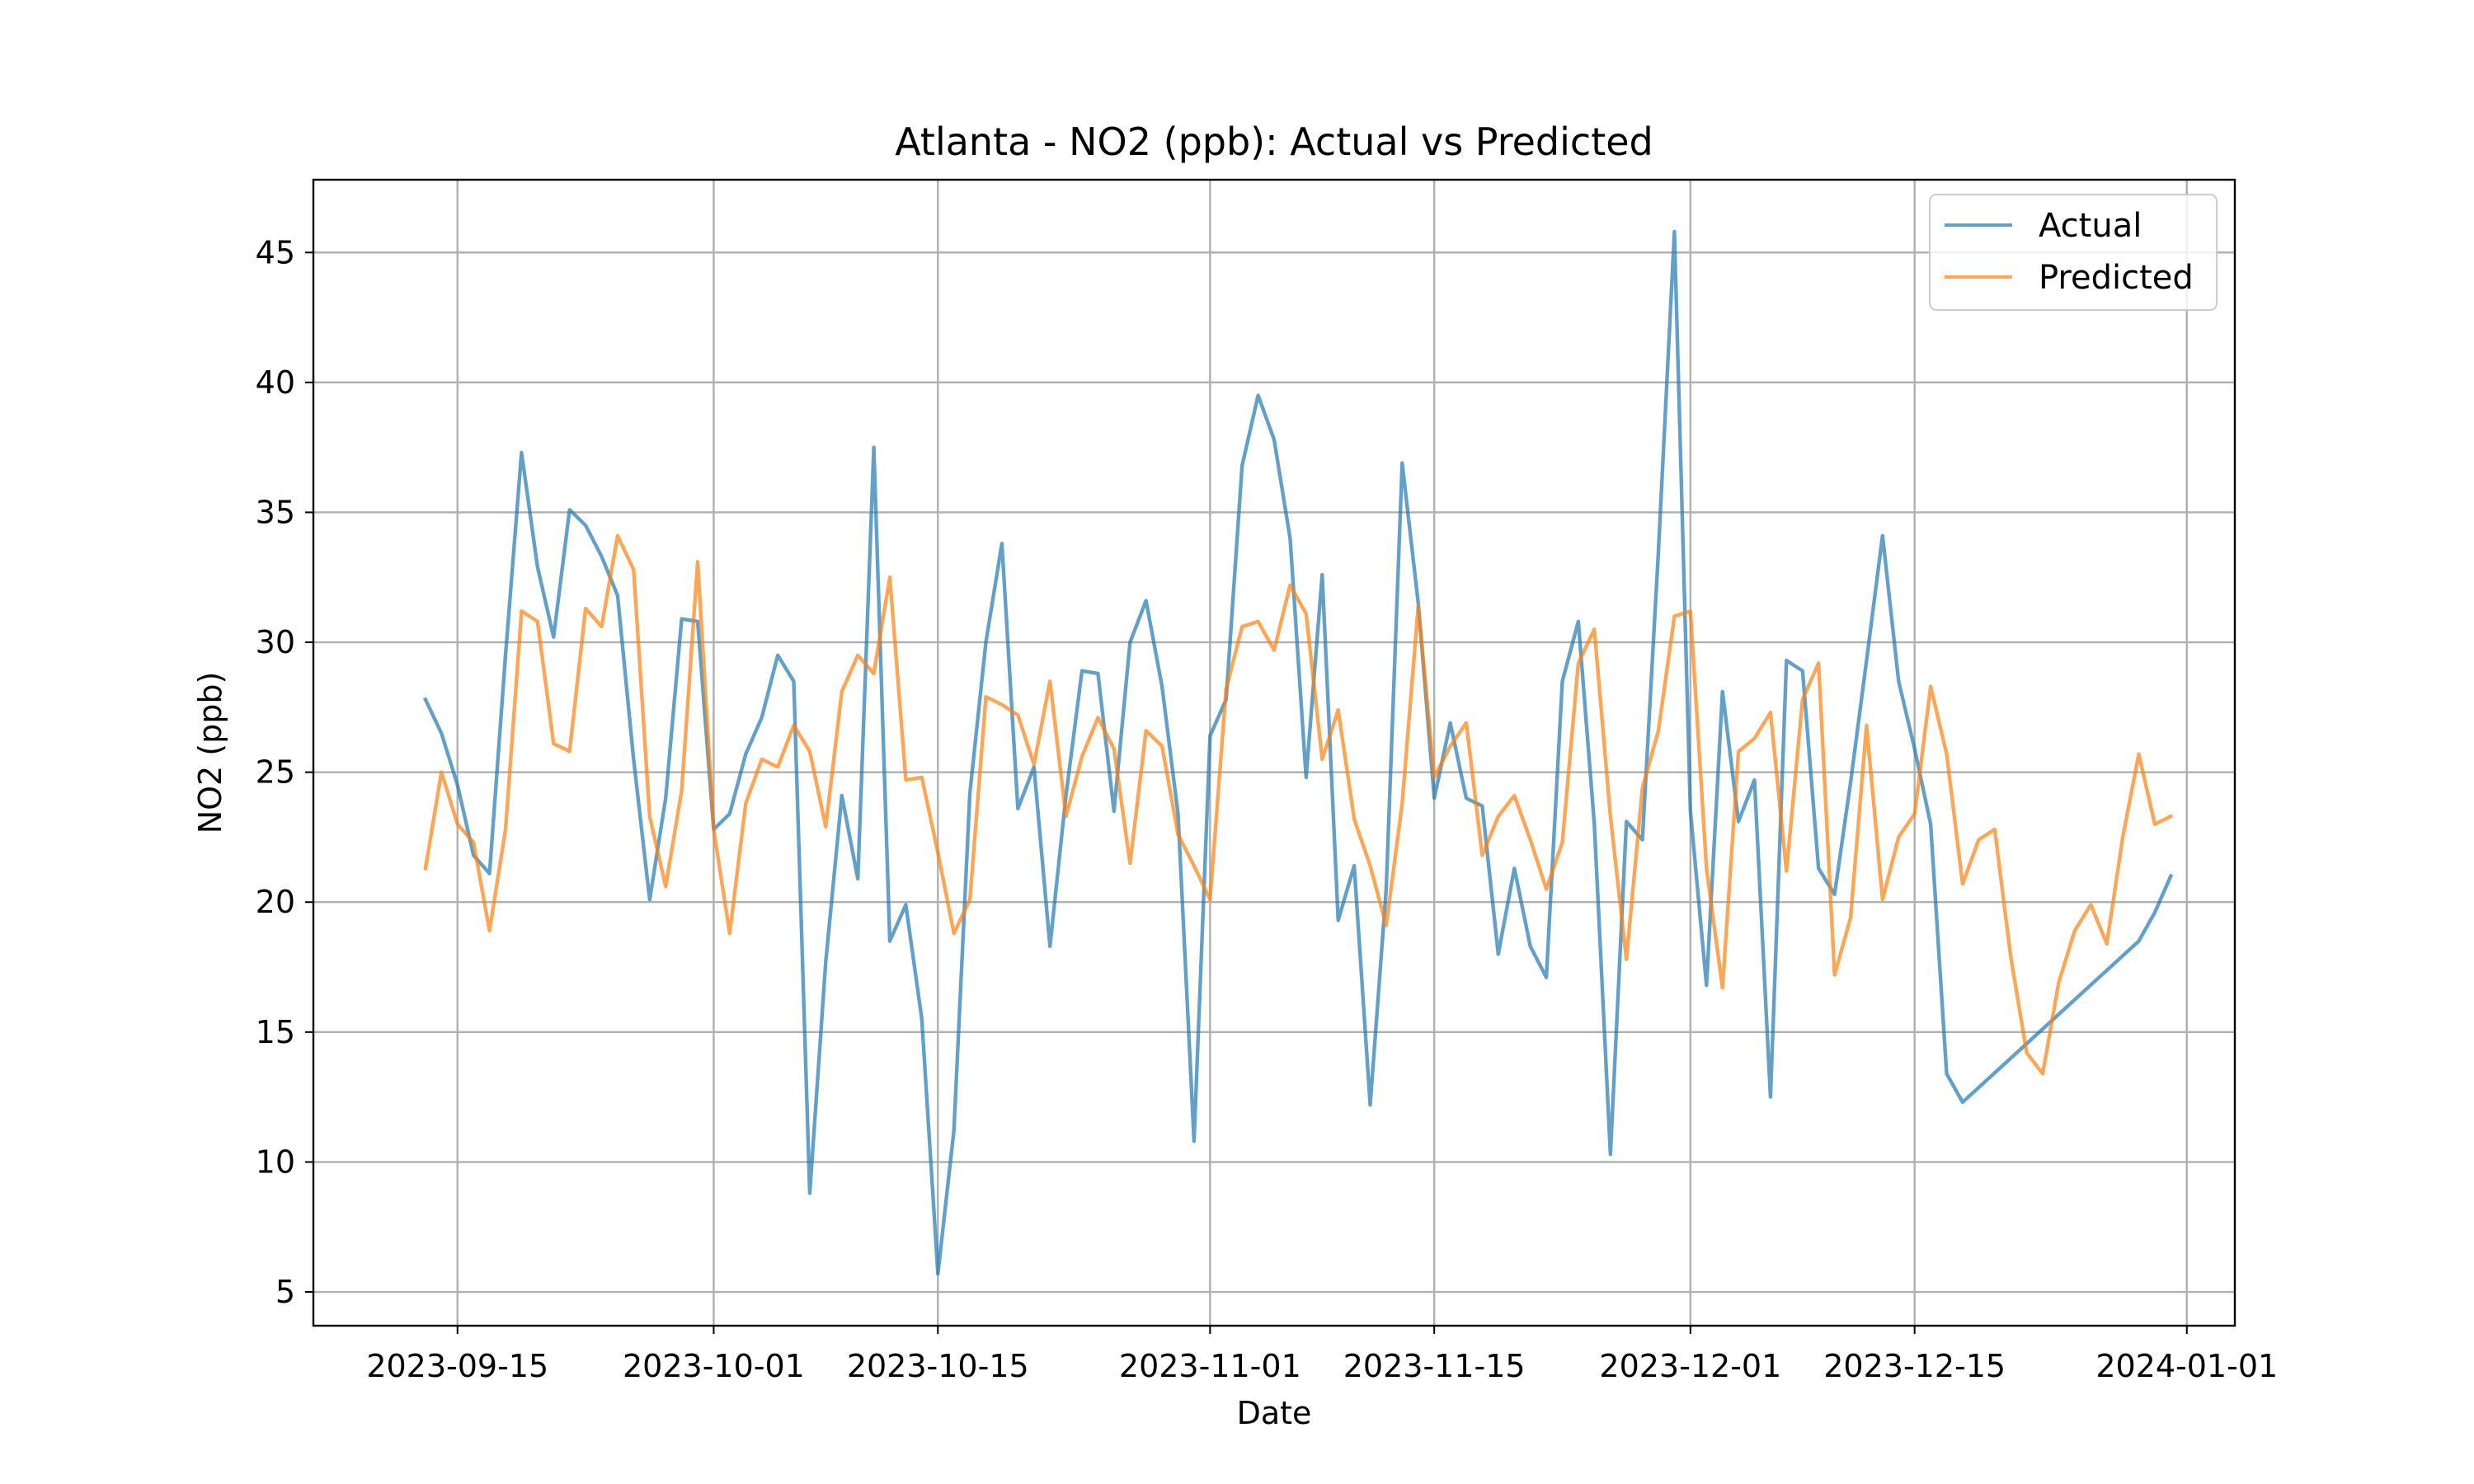 The image size is (2474, 1484). I want to click on legend: Actual Predicted, so click(2073, 252).